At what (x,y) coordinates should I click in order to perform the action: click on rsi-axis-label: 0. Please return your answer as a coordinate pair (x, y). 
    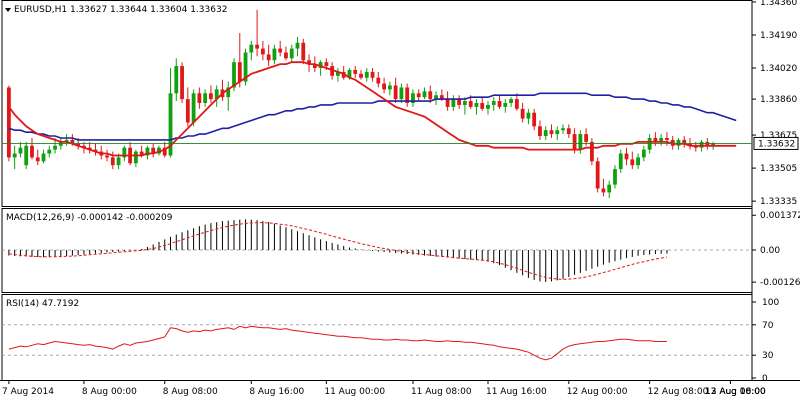
    Looking at the image, I should click on (765, 379).